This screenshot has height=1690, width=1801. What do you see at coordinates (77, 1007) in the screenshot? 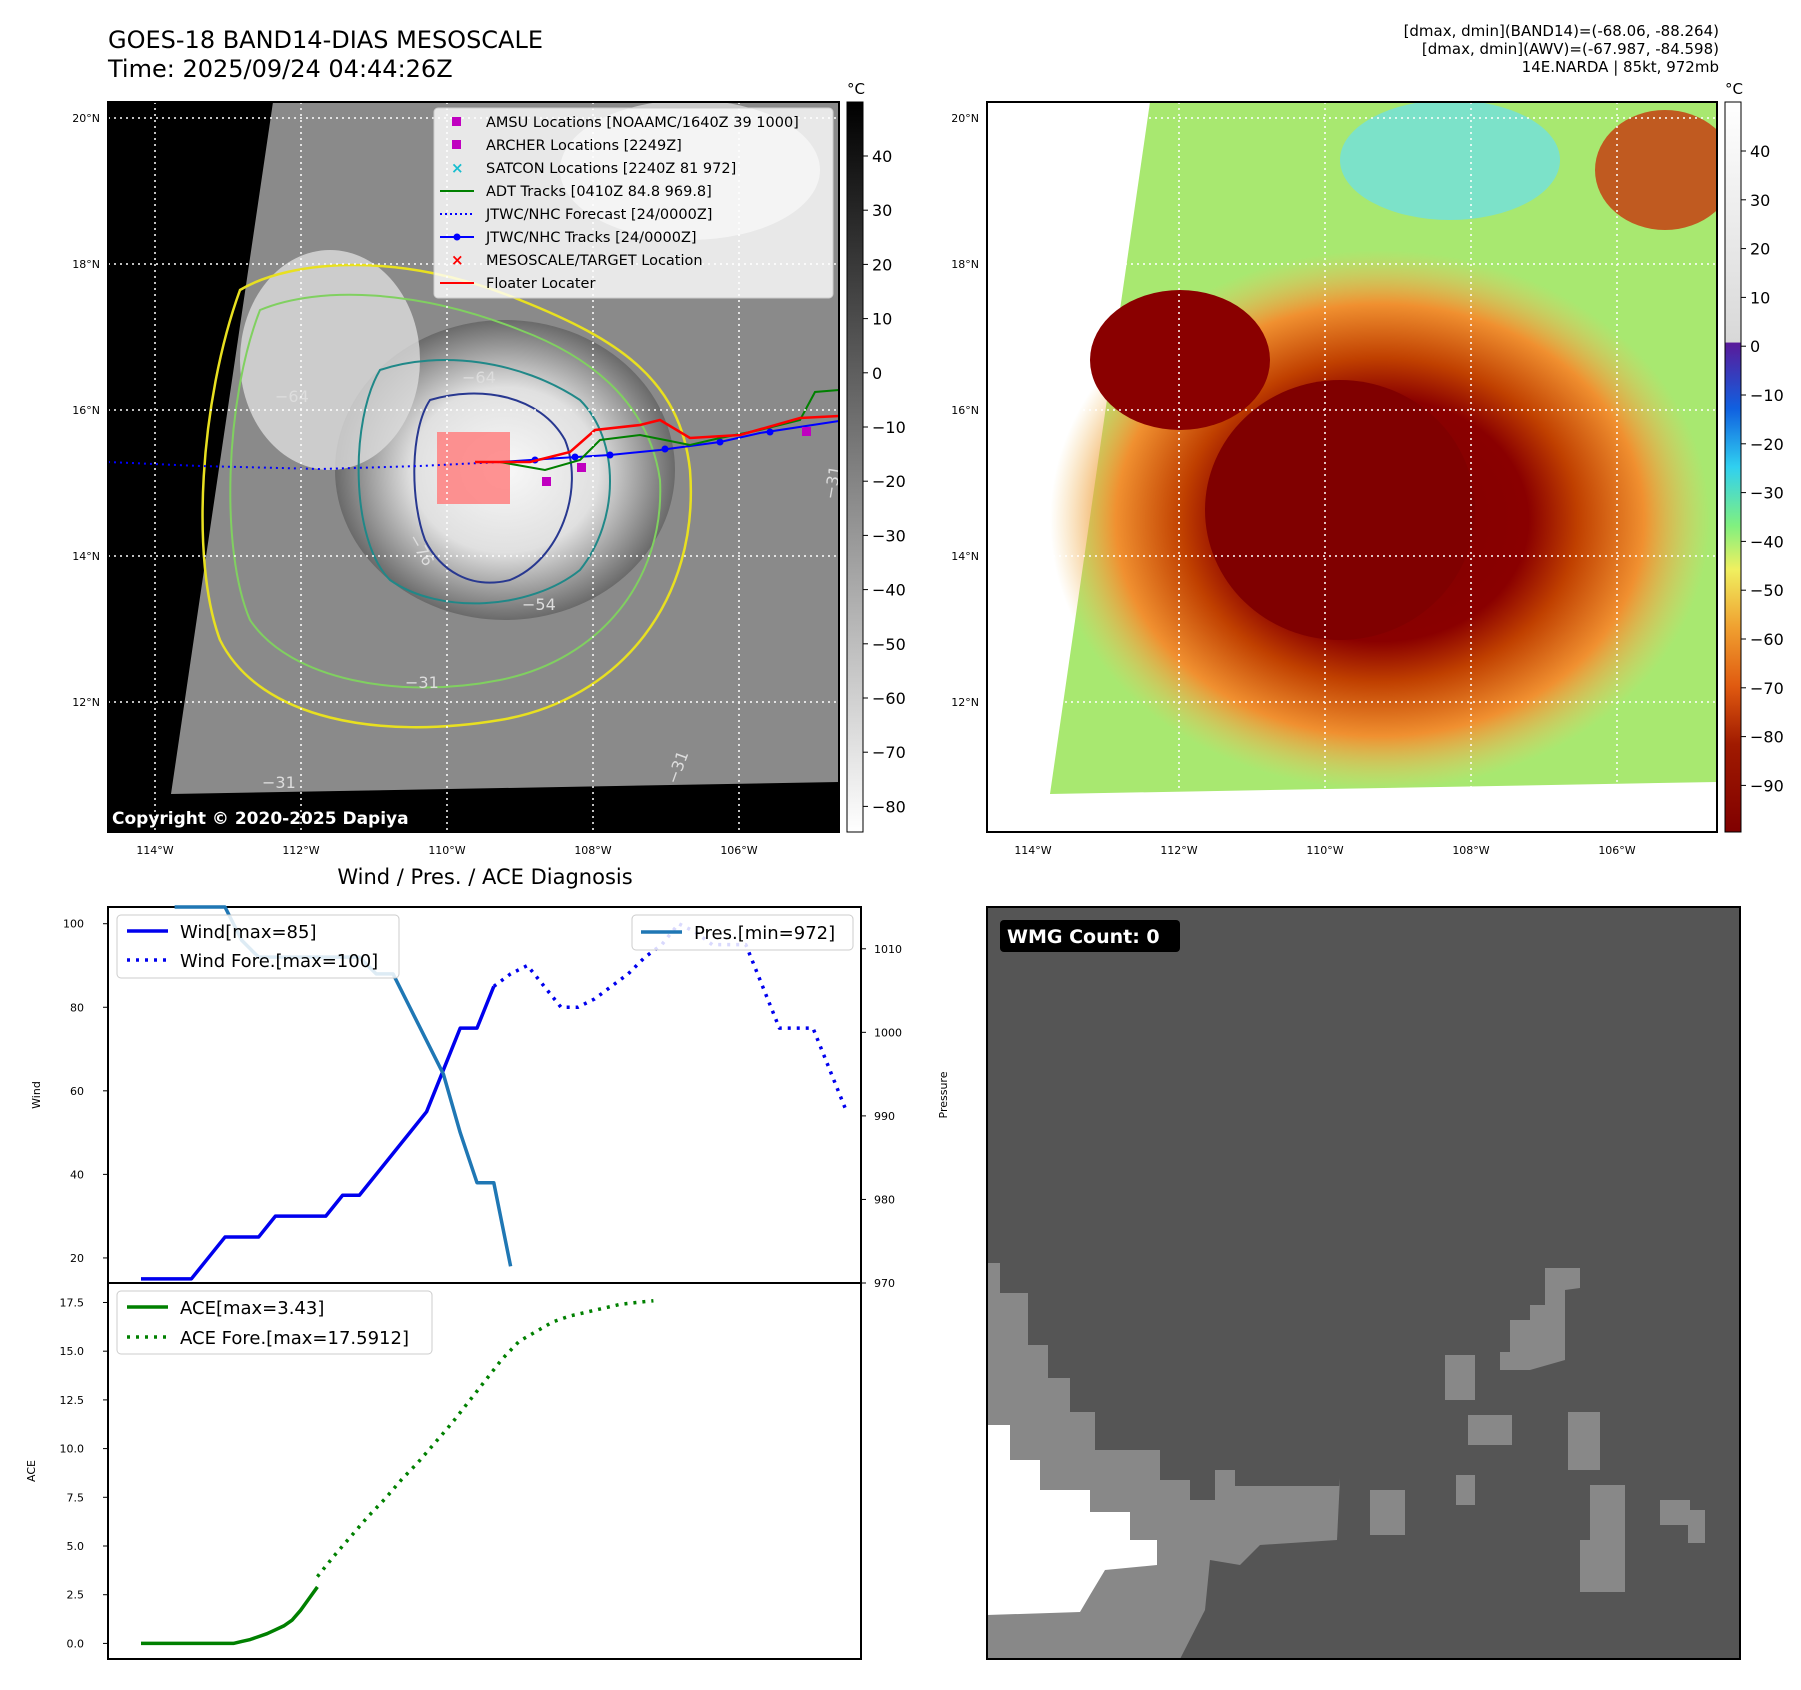
I see `y-tick-label: 80` at bounding box center [77, 1007].